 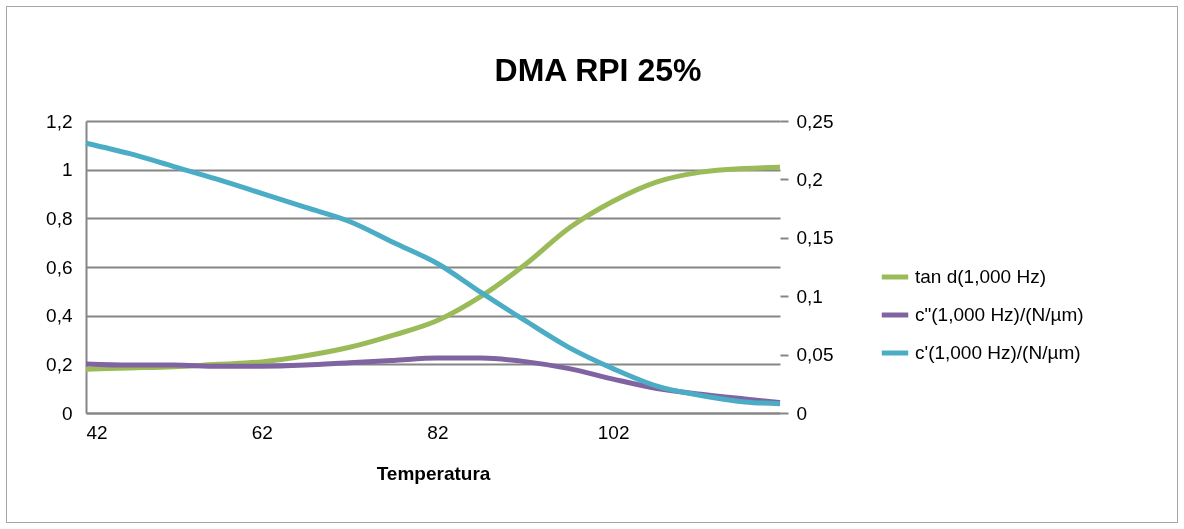 I want to click on y2-tick-label: 0,2, so click(x=809, y=179).